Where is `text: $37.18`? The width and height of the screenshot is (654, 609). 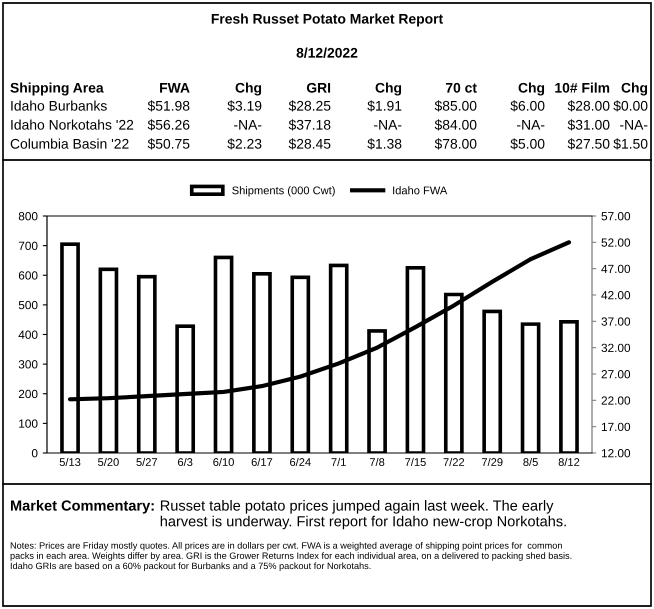 text: $37.18 is located at coordinates (309, 125).